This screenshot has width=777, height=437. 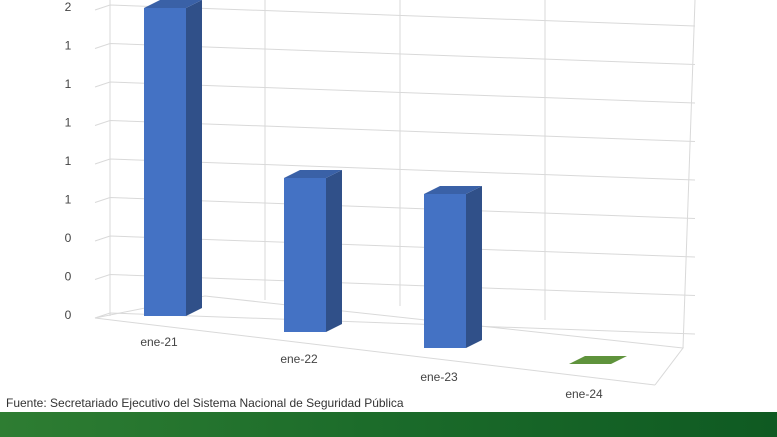 What do you see at coordinates (159, 342) in the screenshot?
I see `x-tick-label: ene-21` at bounding box center [159, 342].